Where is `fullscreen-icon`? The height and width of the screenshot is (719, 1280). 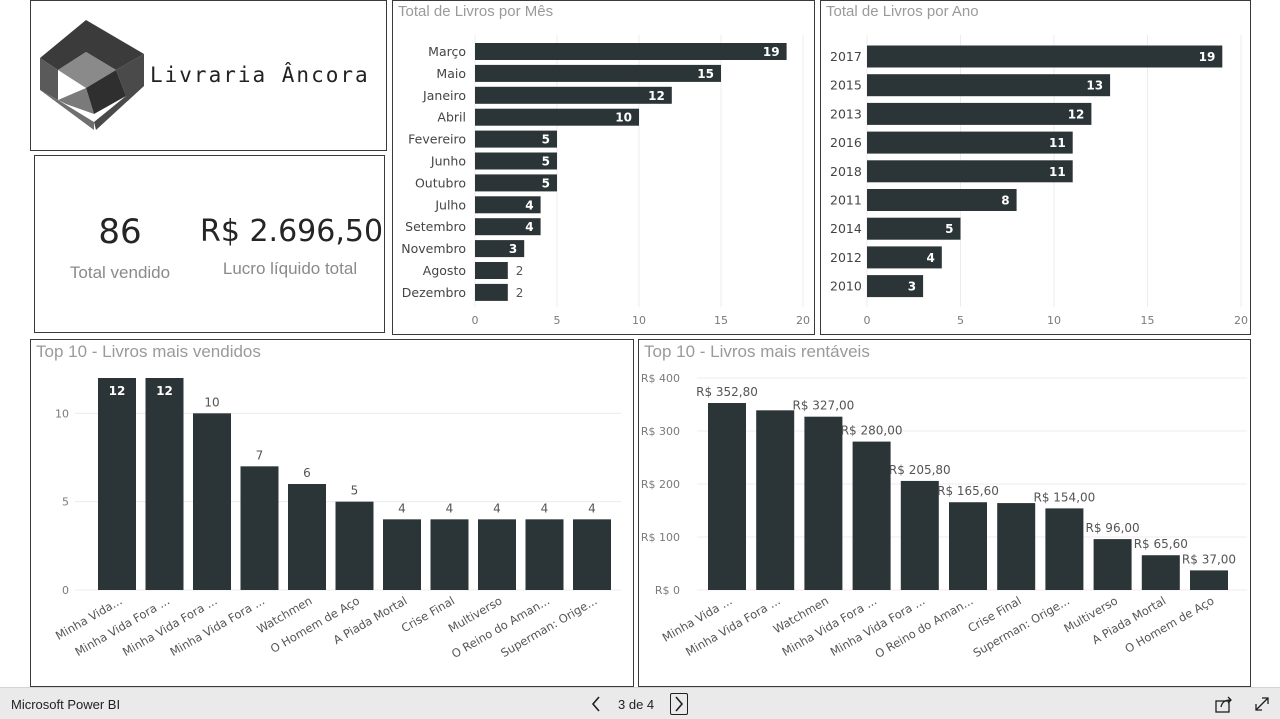 fullscreen-icon is located at coordinates (1262, 704).